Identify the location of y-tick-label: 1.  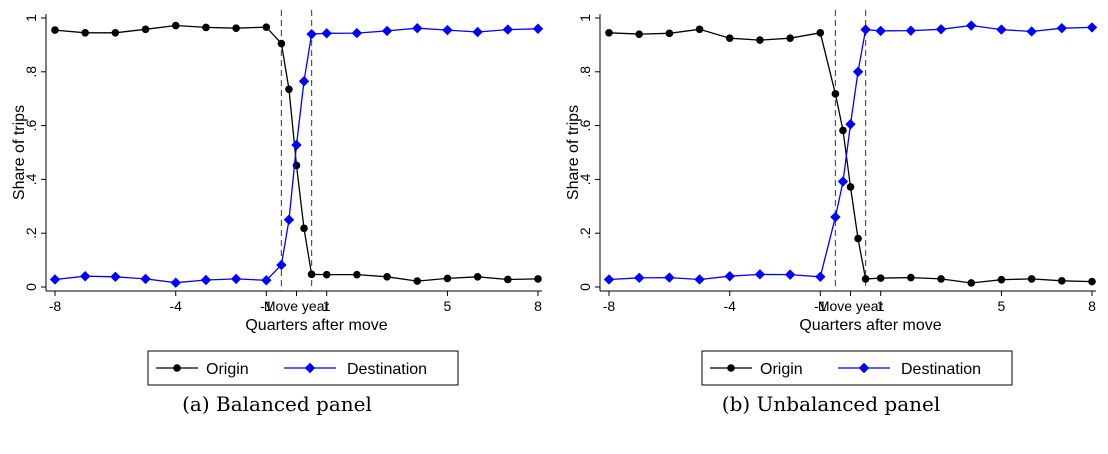
(585, 18).